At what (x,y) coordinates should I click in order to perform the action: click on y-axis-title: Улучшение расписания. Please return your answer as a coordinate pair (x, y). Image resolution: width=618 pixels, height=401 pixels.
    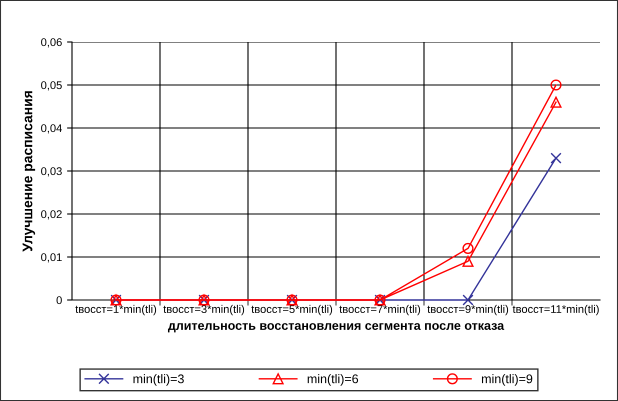
    Looking at the image, I should click on (29, 171).